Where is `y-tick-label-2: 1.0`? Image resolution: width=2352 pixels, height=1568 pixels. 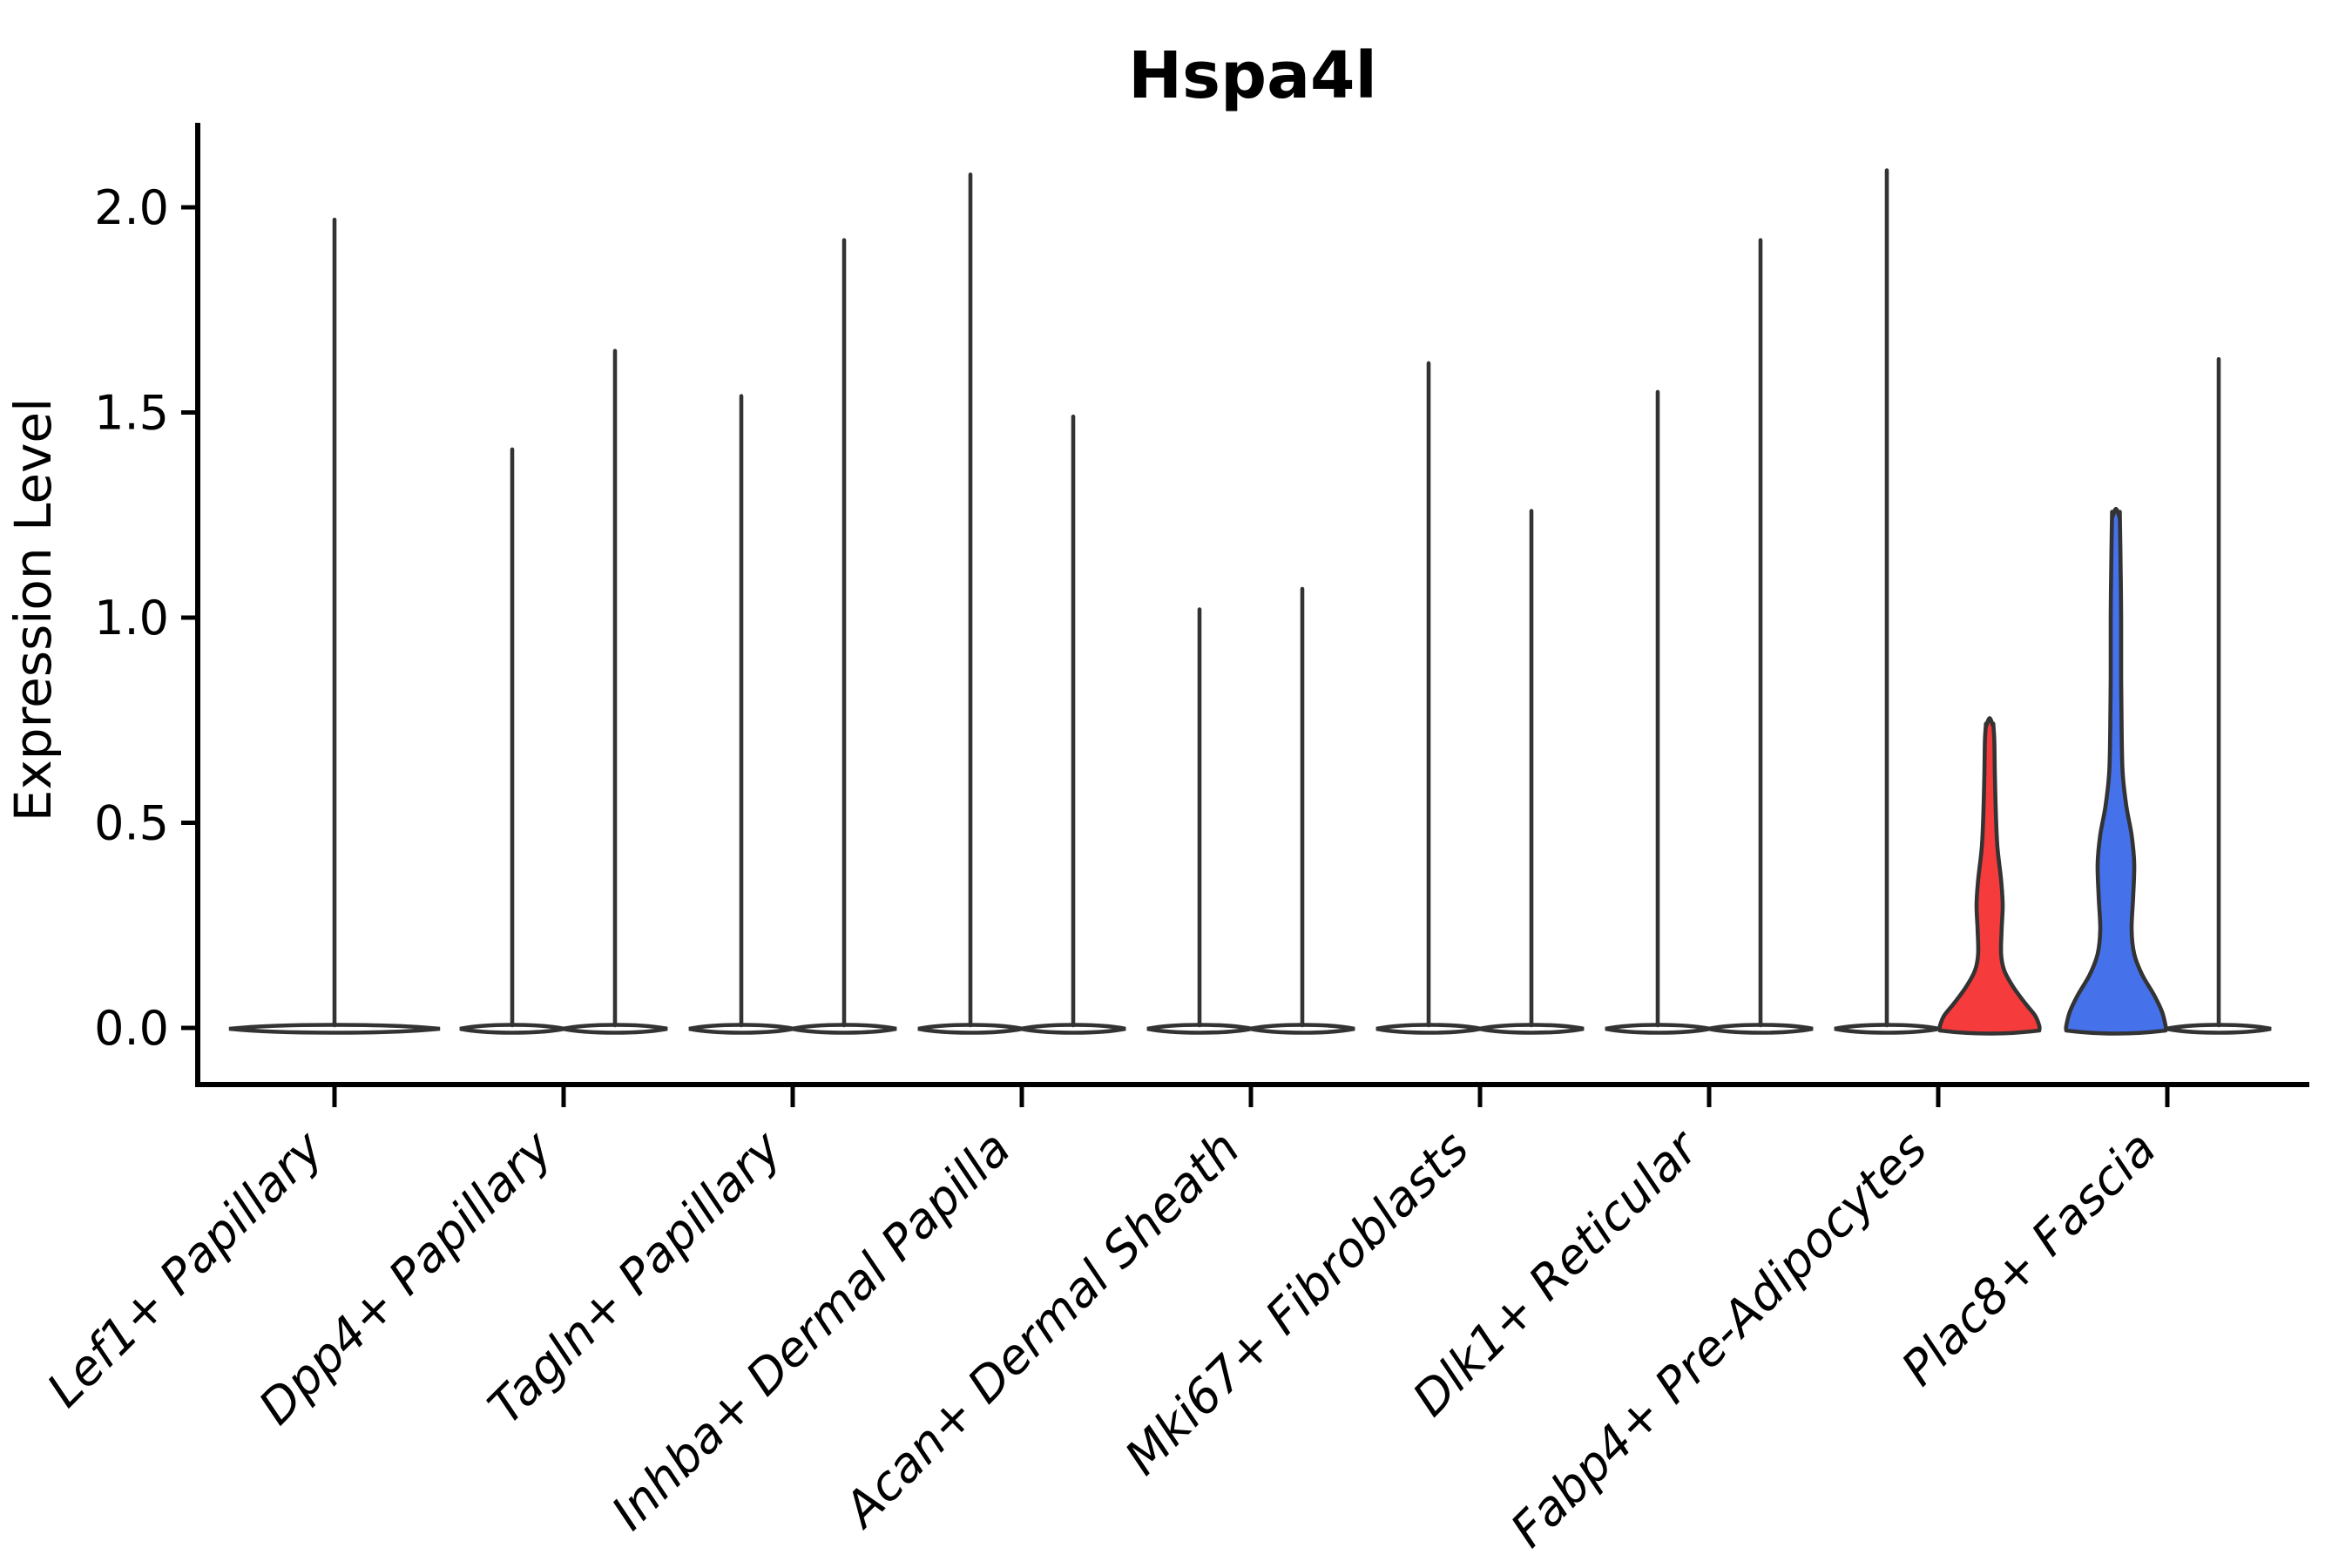
y-tick-label-2: 1.0 is located at coordinates (131, 618).